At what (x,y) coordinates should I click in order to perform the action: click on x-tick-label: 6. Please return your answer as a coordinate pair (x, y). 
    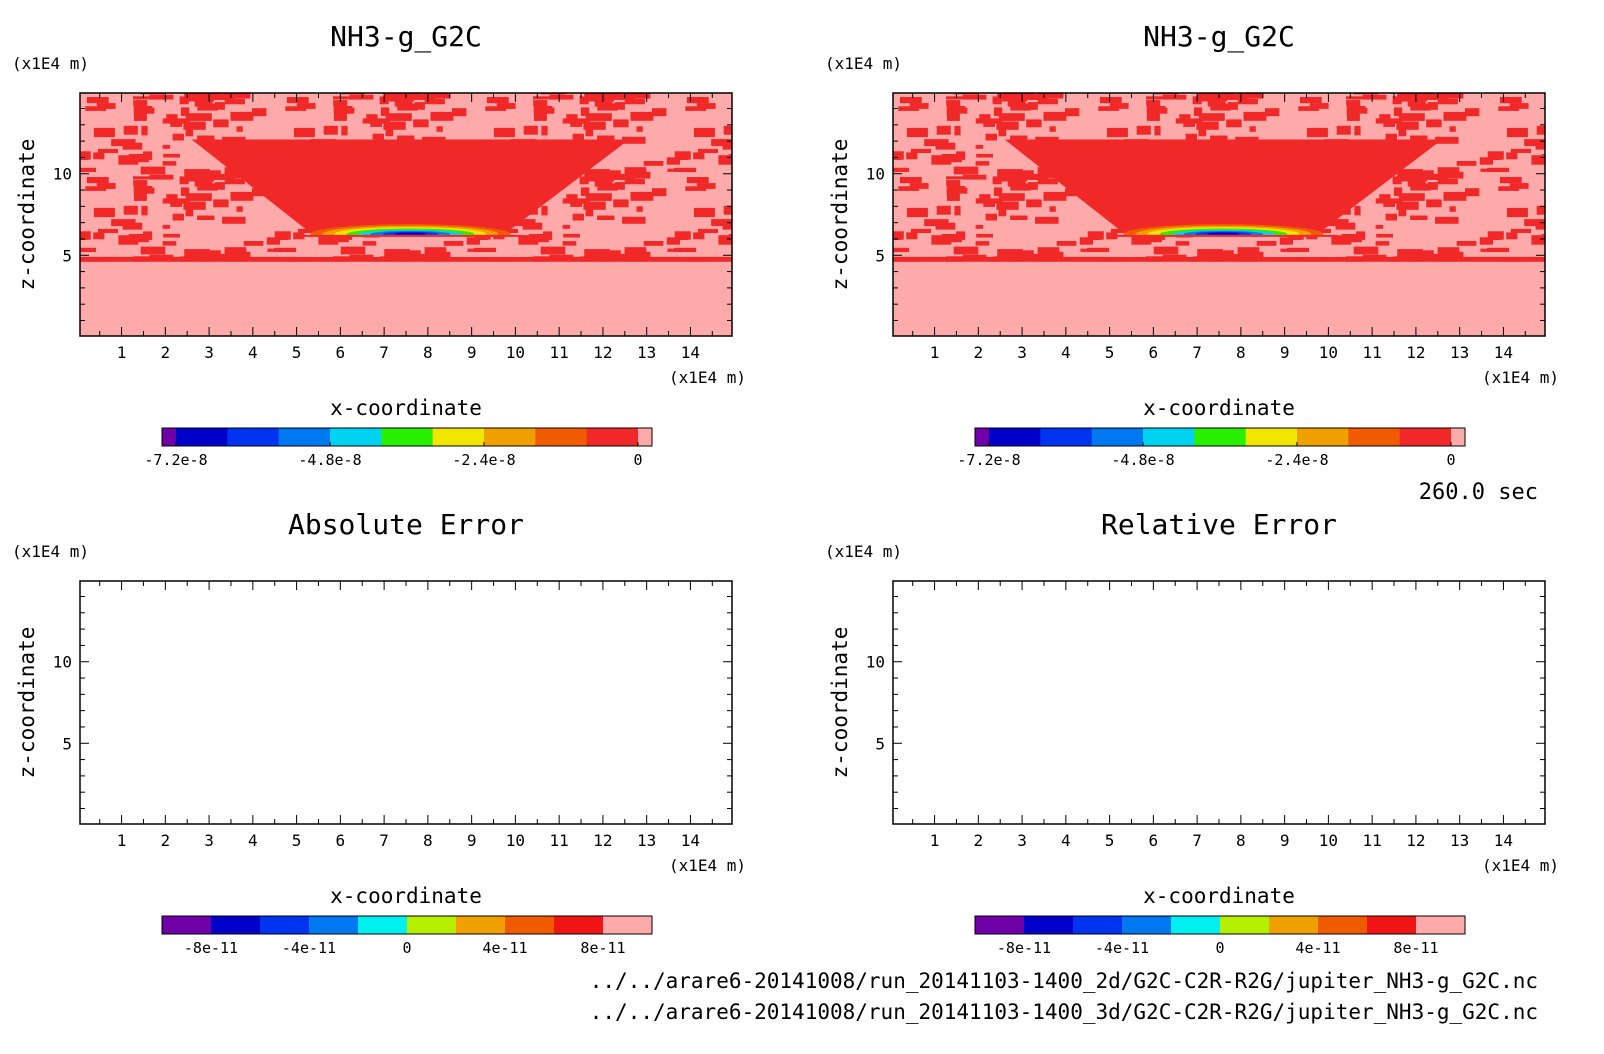
    Looking at the image, I should click on (1154, 352).